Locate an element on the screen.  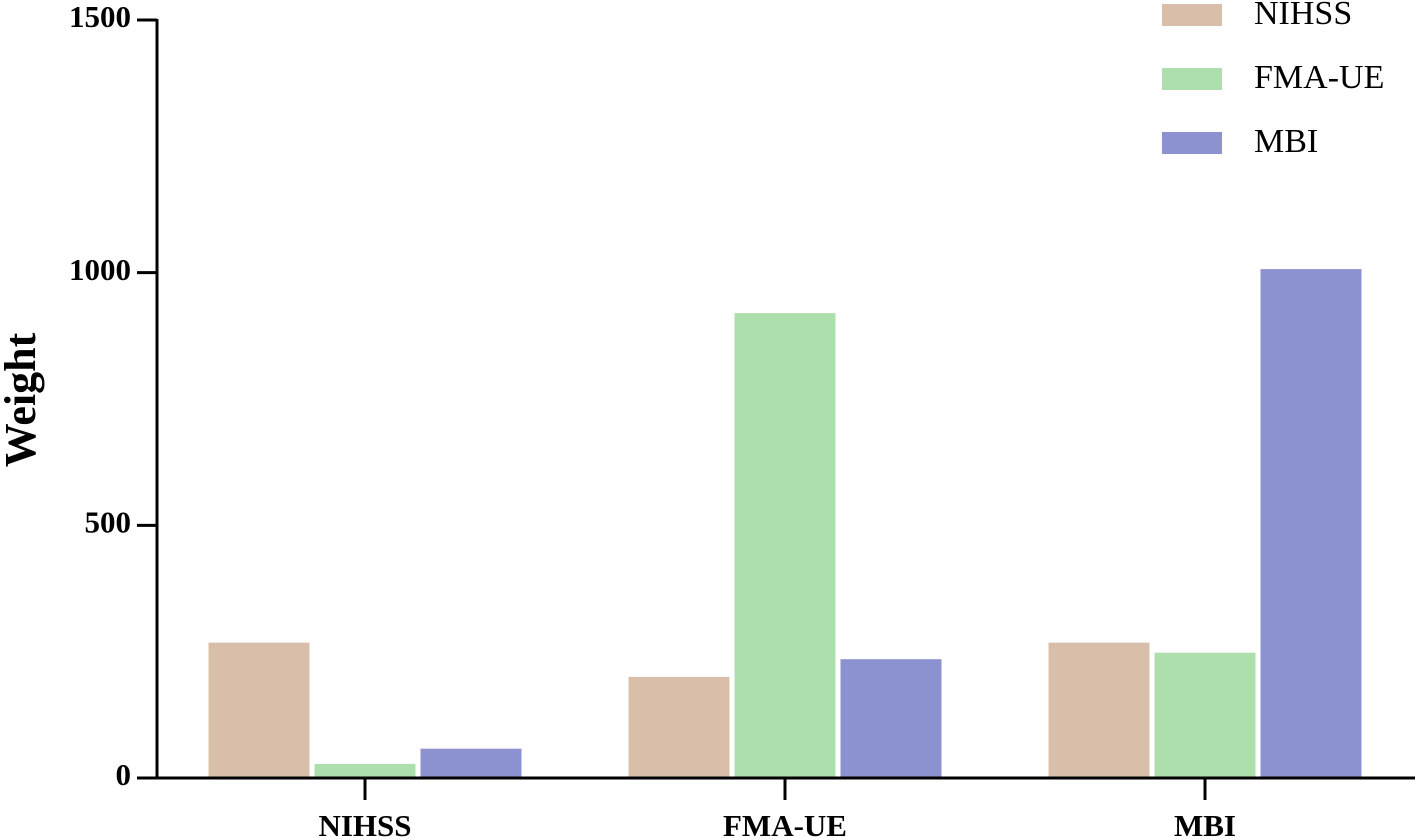
bar-nihss-mbi is located at coordinates (1099, 710).